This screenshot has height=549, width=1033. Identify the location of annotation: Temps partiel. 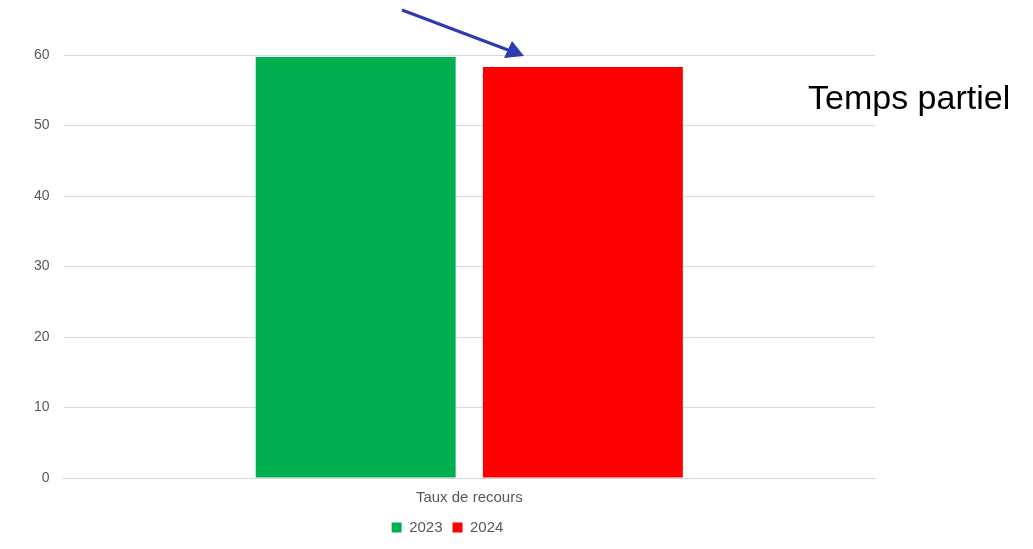
(909, 97).